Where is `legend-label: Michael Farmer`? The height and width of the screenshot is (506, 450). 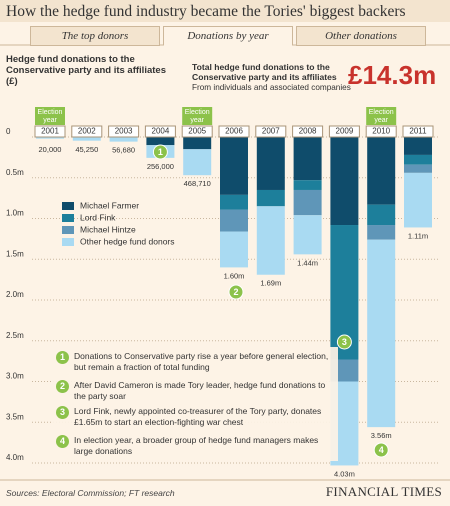 legend-label: Michael Farmer is located at coordinates (109, 205).